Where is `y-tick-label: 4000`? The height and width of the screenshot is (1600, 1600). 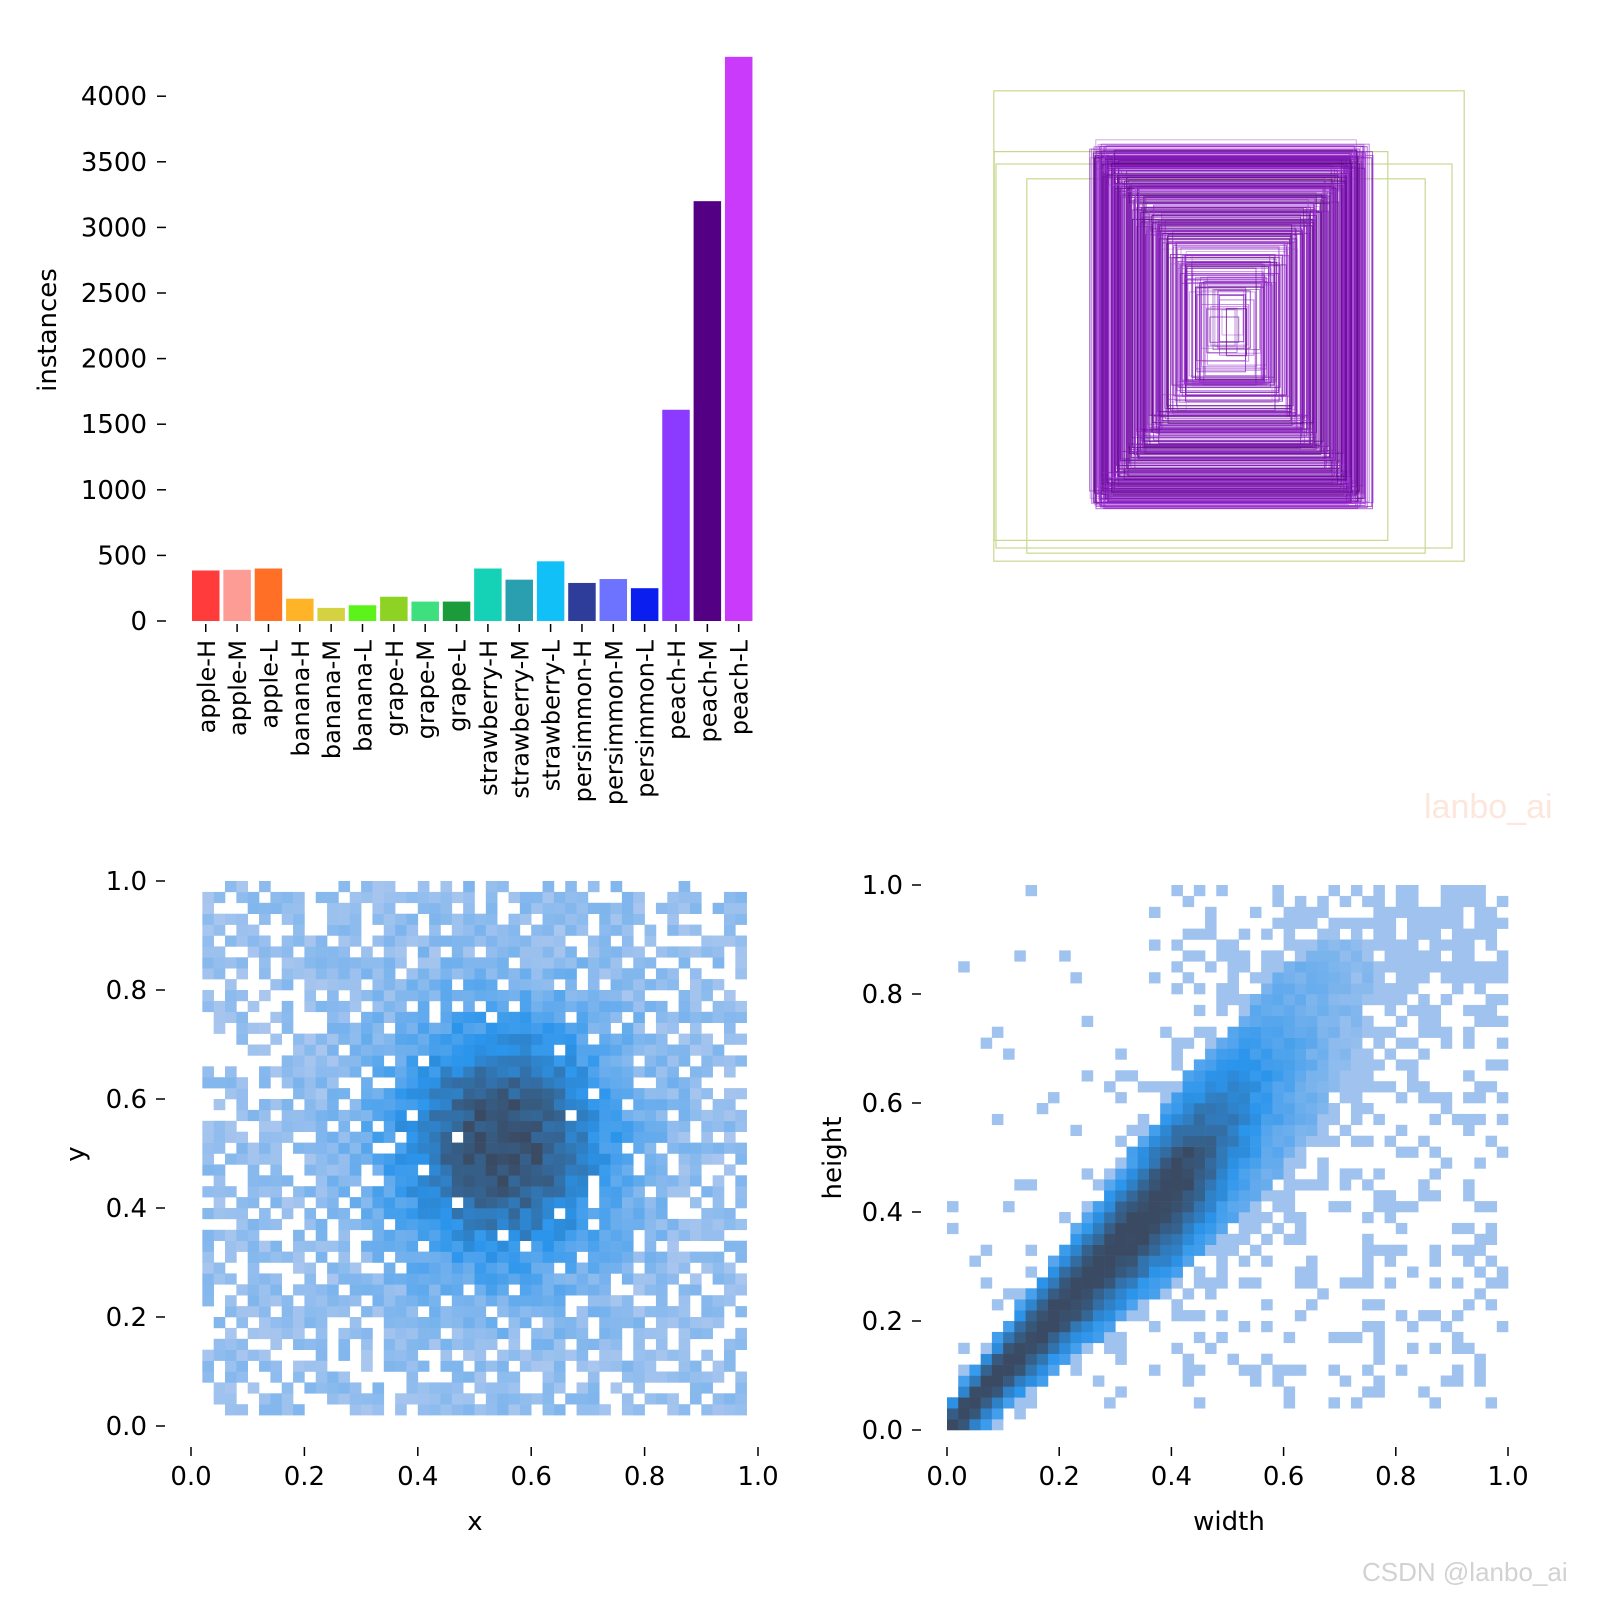 y-tick-label: 4000 is located at coordinates (114, 97).